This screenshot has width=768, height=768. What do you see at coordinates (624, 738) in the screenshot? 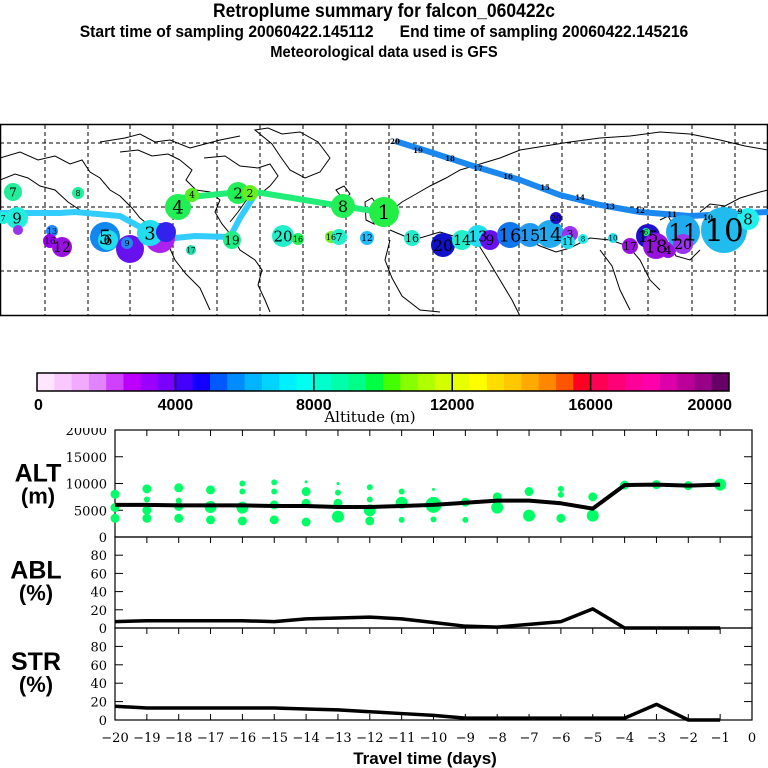
I see `x-tick-label: −4` at bounding box center [624, 738].